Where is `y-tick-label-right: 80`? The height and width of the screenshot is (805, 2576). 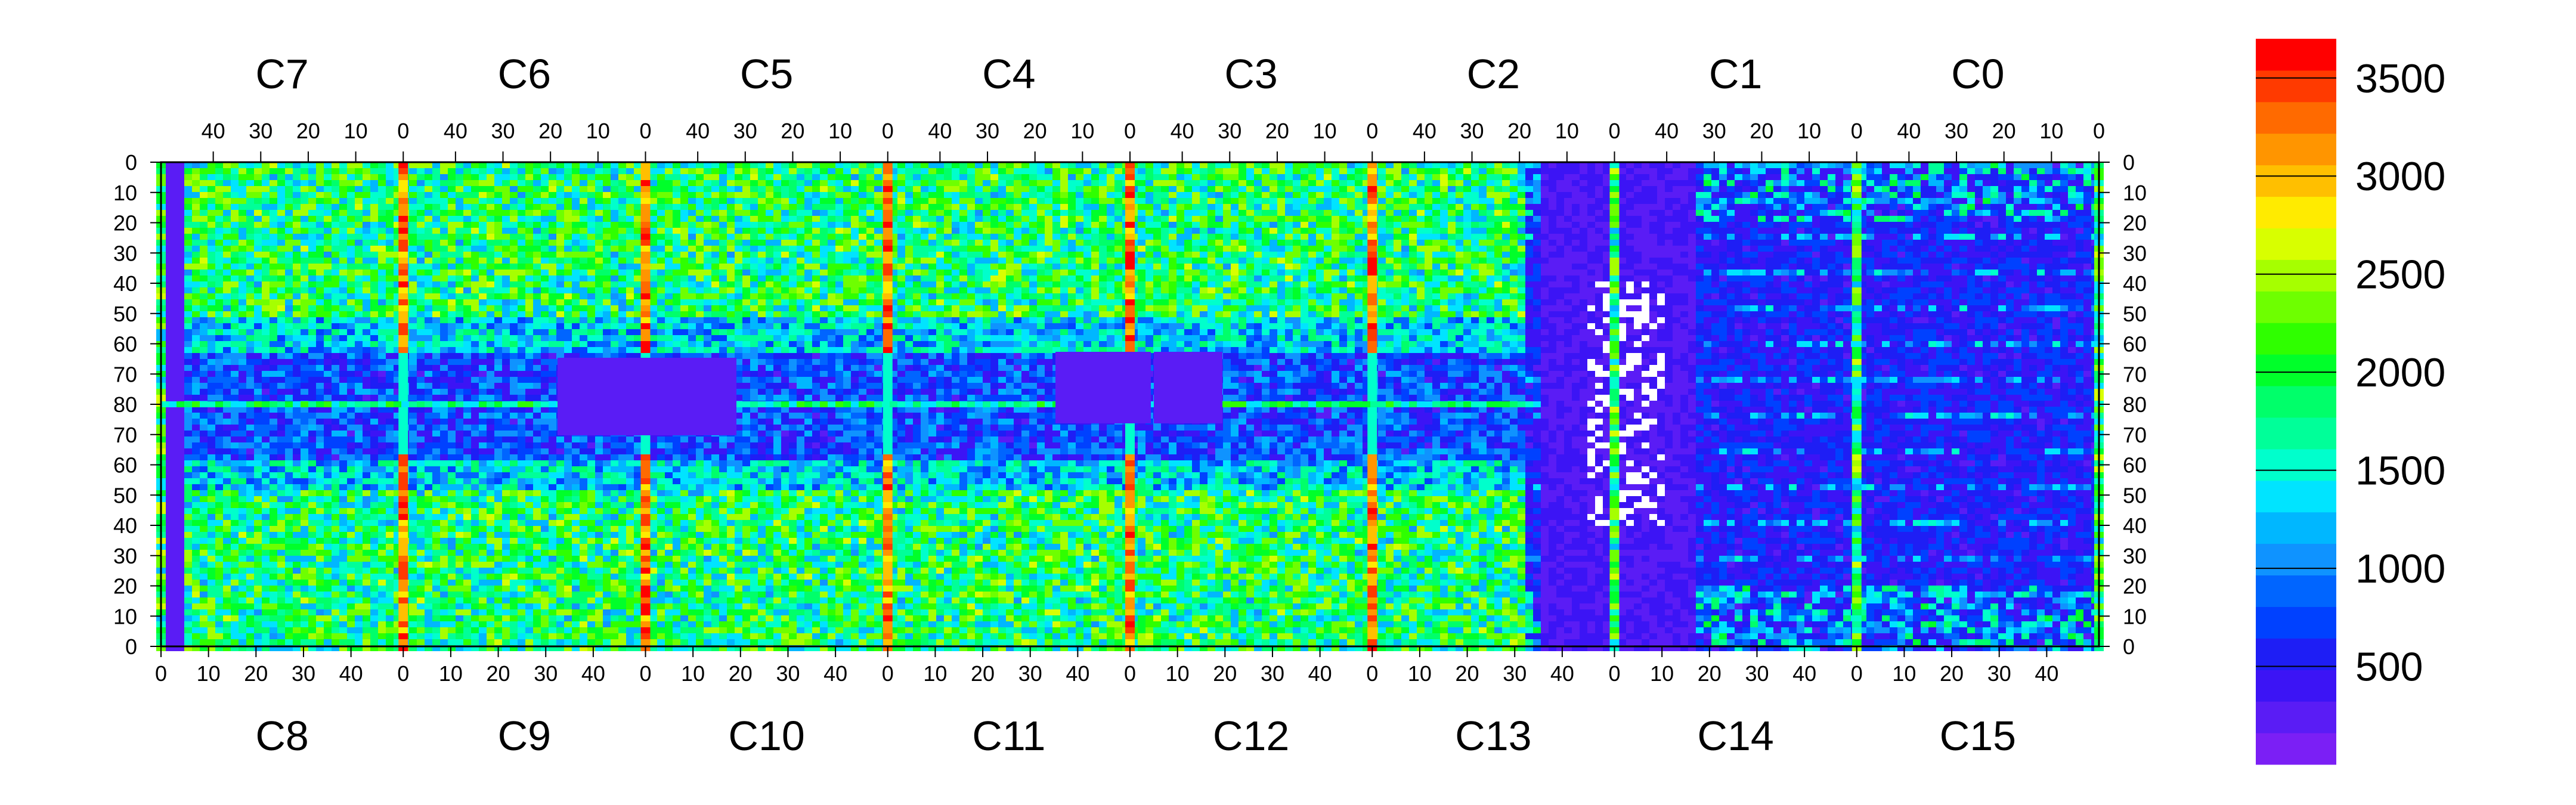 y-tick-label-right: 80 is located at coordinates (2135, 405).